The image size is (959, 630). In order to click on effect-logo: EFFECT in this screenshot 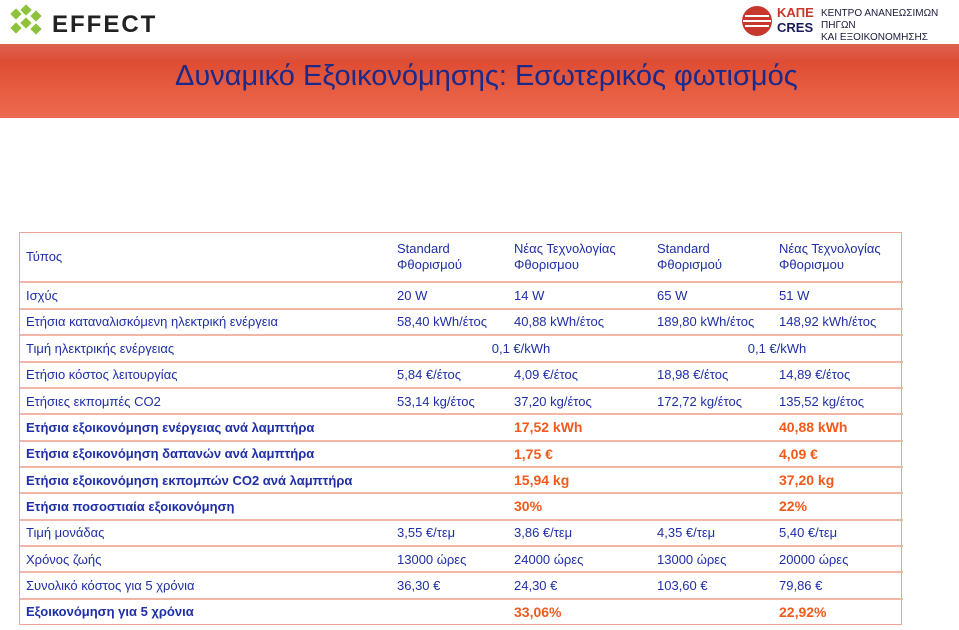, I will do `click(83, 21)`.